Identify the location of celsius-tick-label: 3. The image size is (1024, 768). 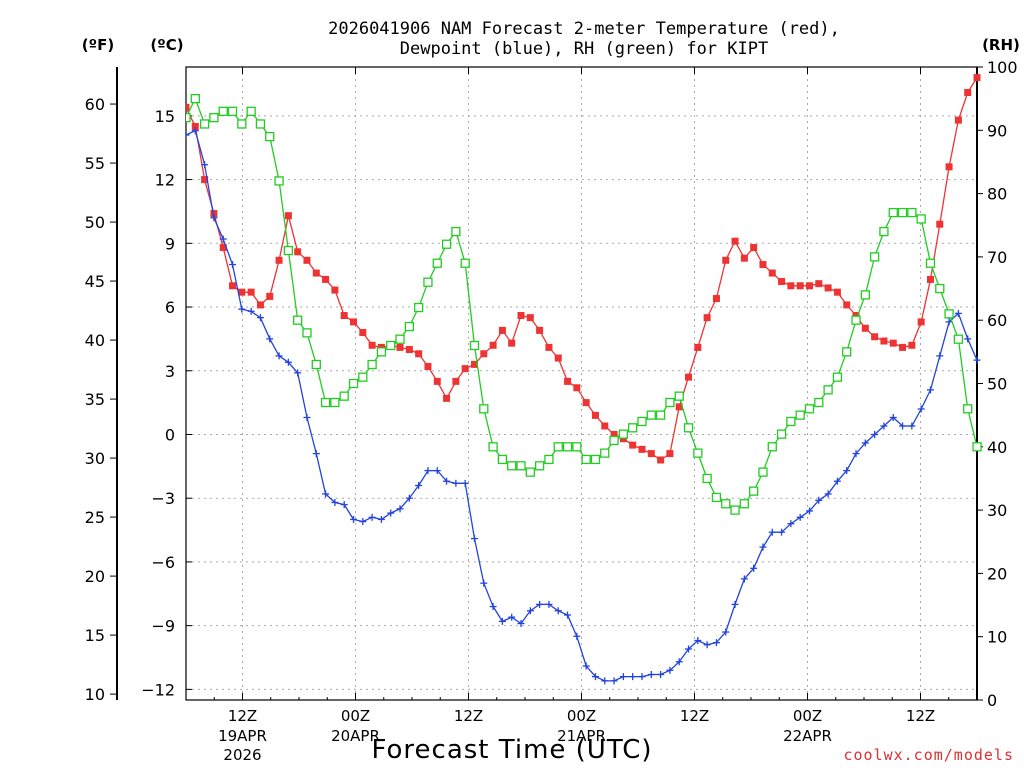
(170, 371).